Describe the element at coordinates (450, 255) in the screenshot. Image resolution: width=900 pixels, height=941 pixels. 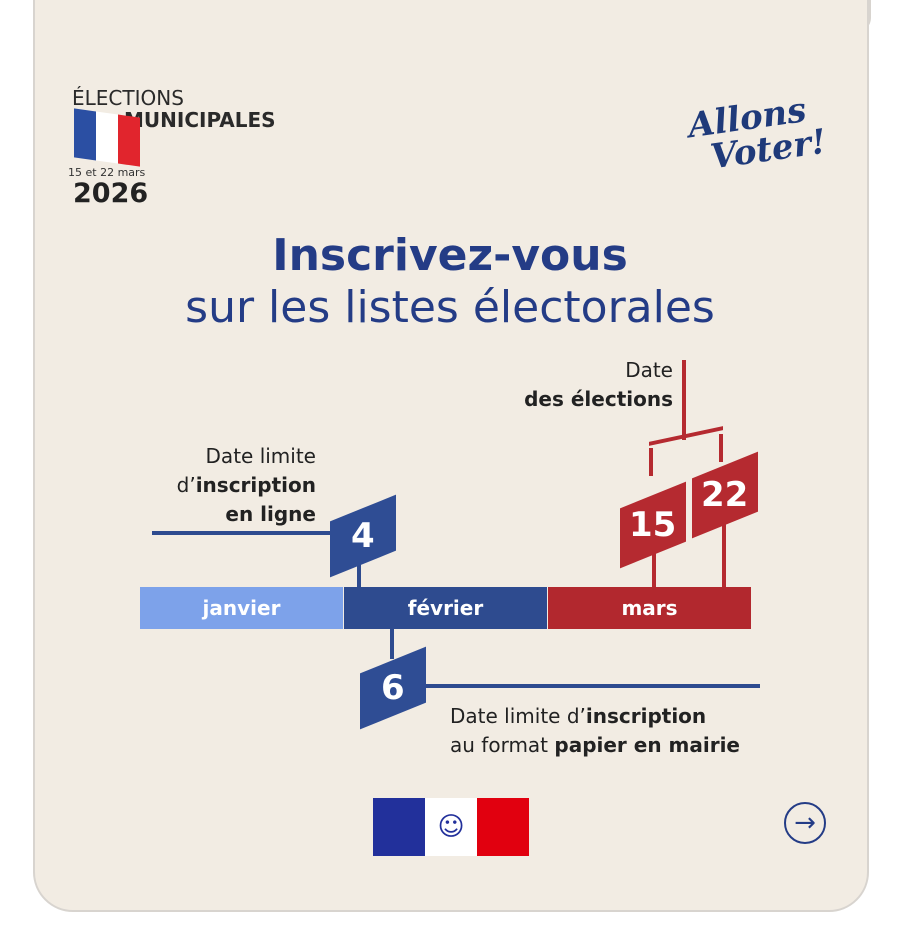
I see `title-bold: Inscrivez-vous` at that location.